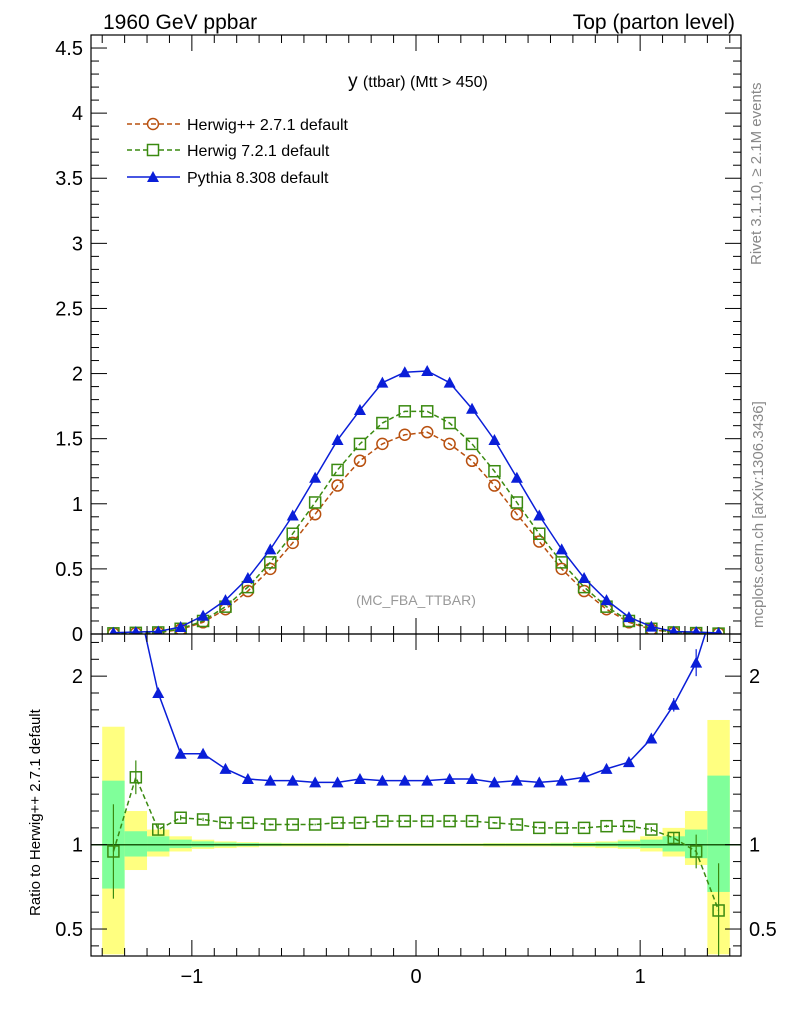  What do you see at coordinates (425, 82) in the screenshot?
I see `plot-title-sub: (ttbar) (Mtt > 450)` at bounding box center [425, 82].